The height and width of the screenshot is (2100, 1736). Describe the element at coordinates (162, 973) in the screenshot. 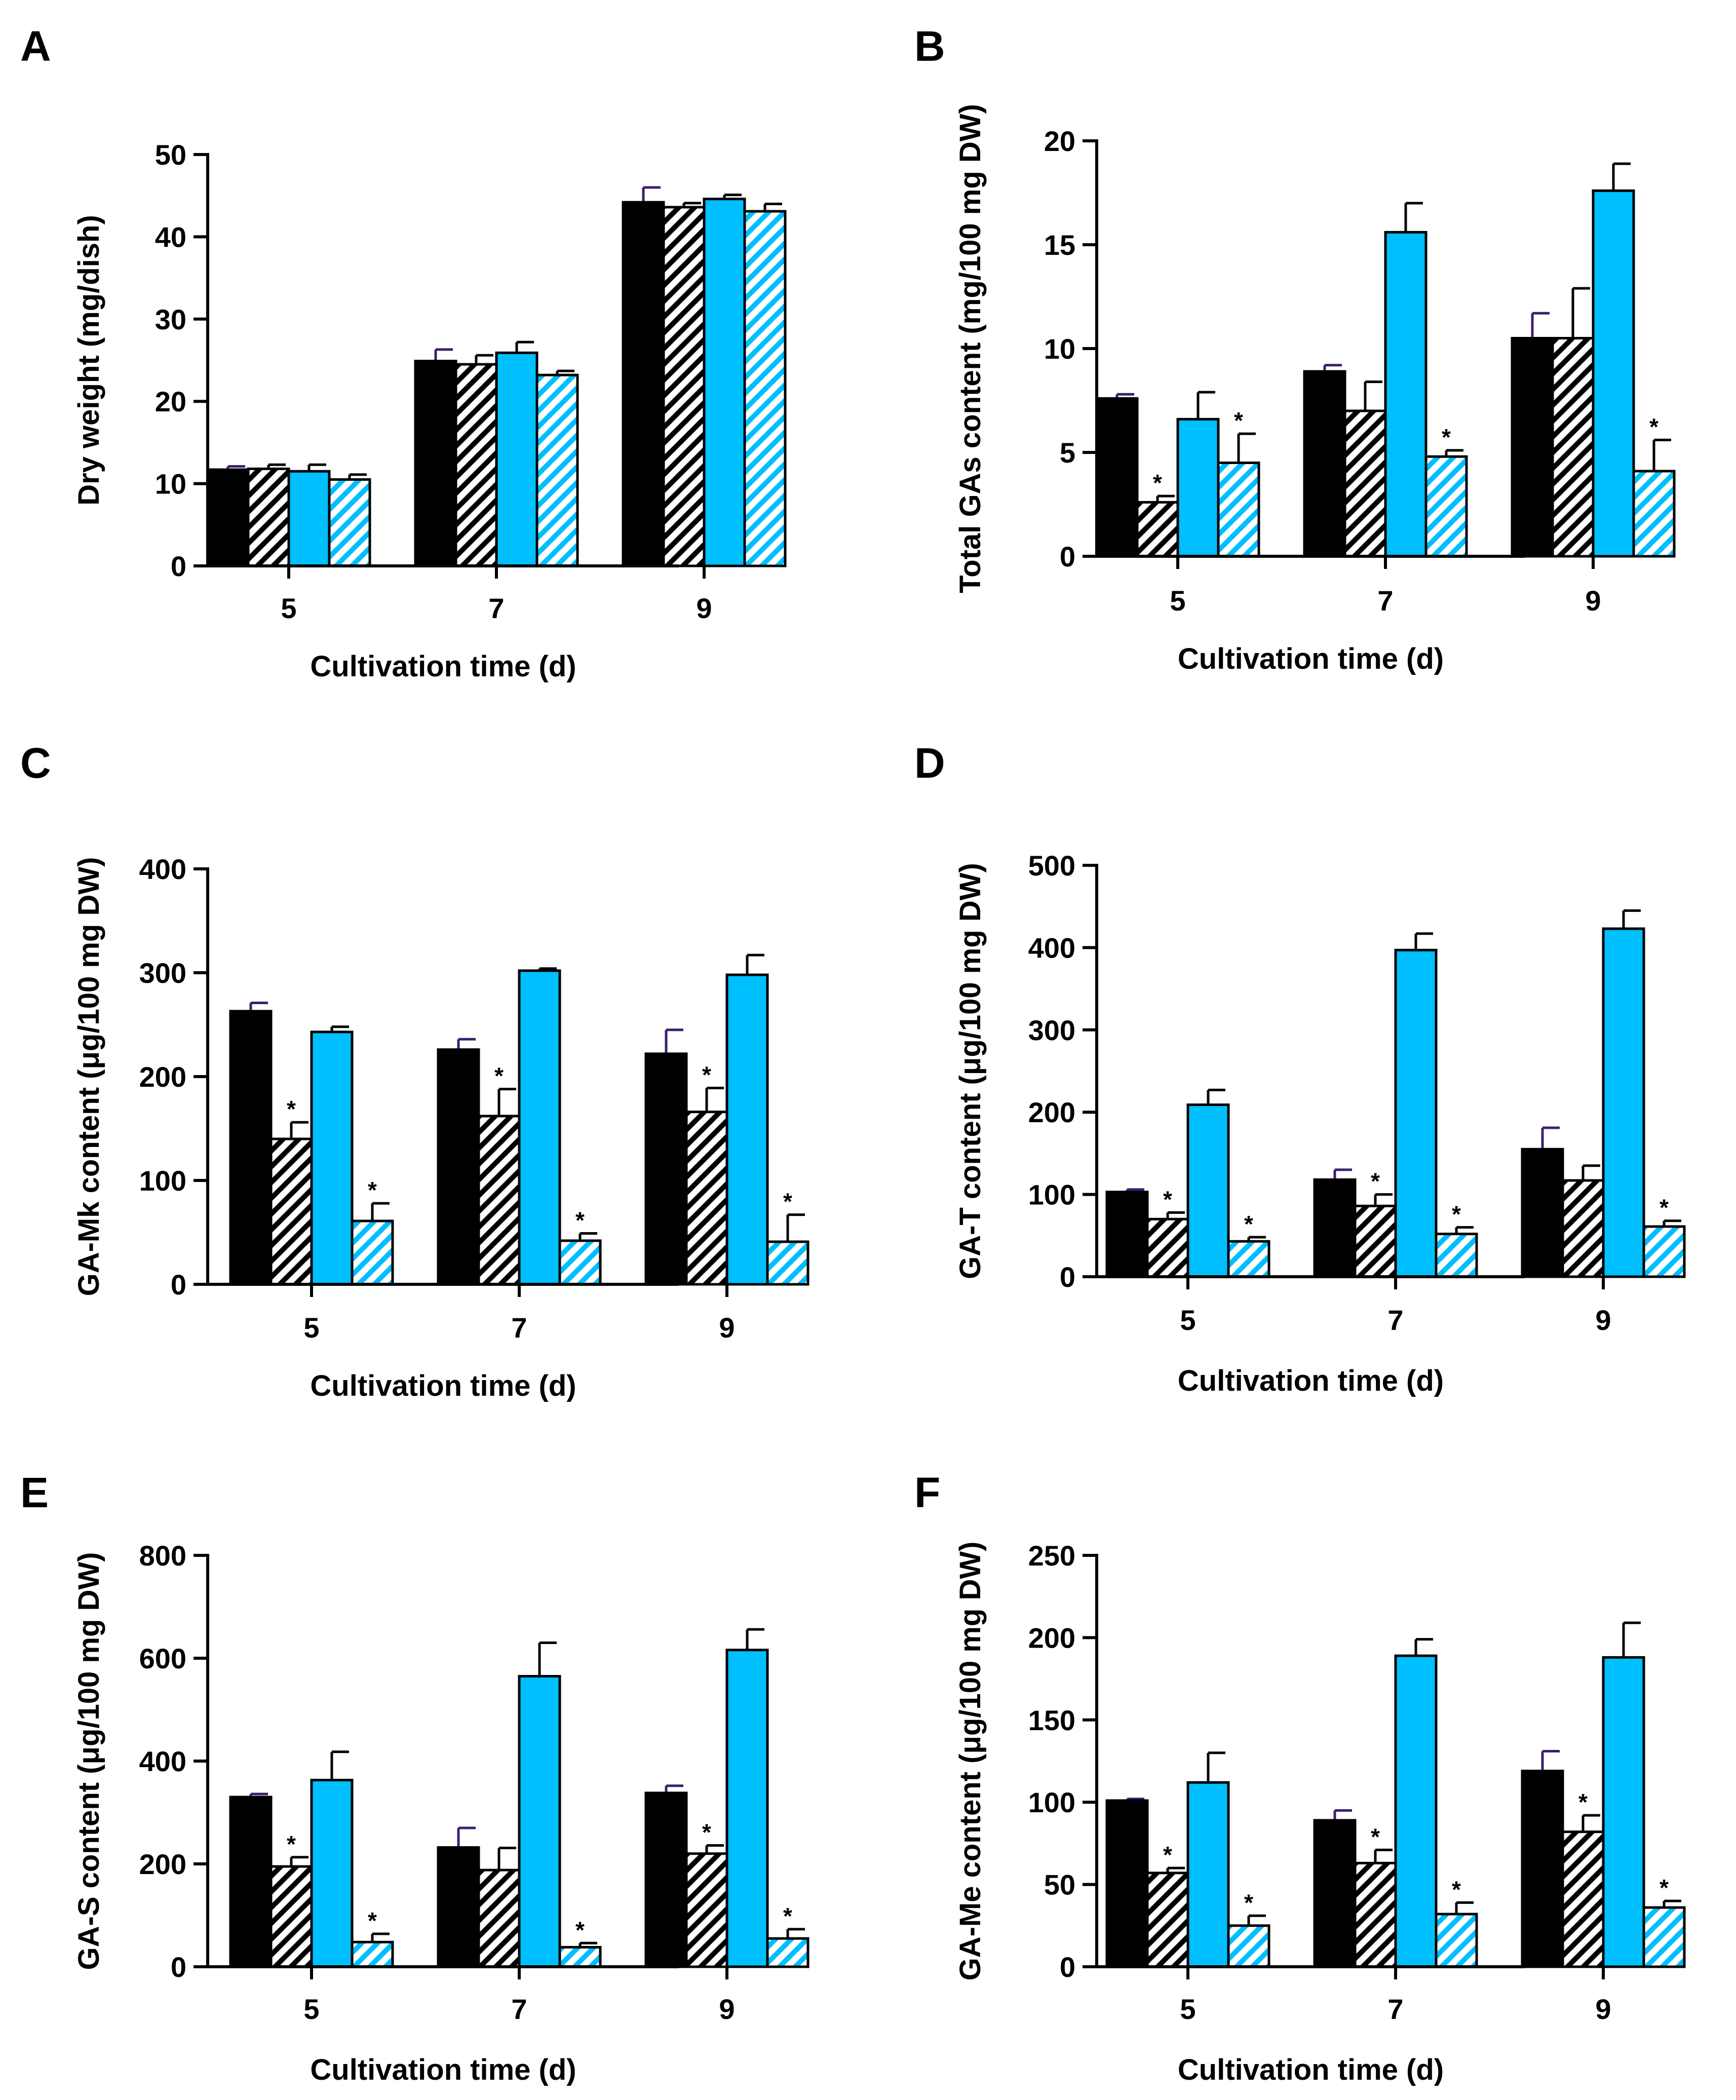

I see `y-tick-label: 300` at that location.